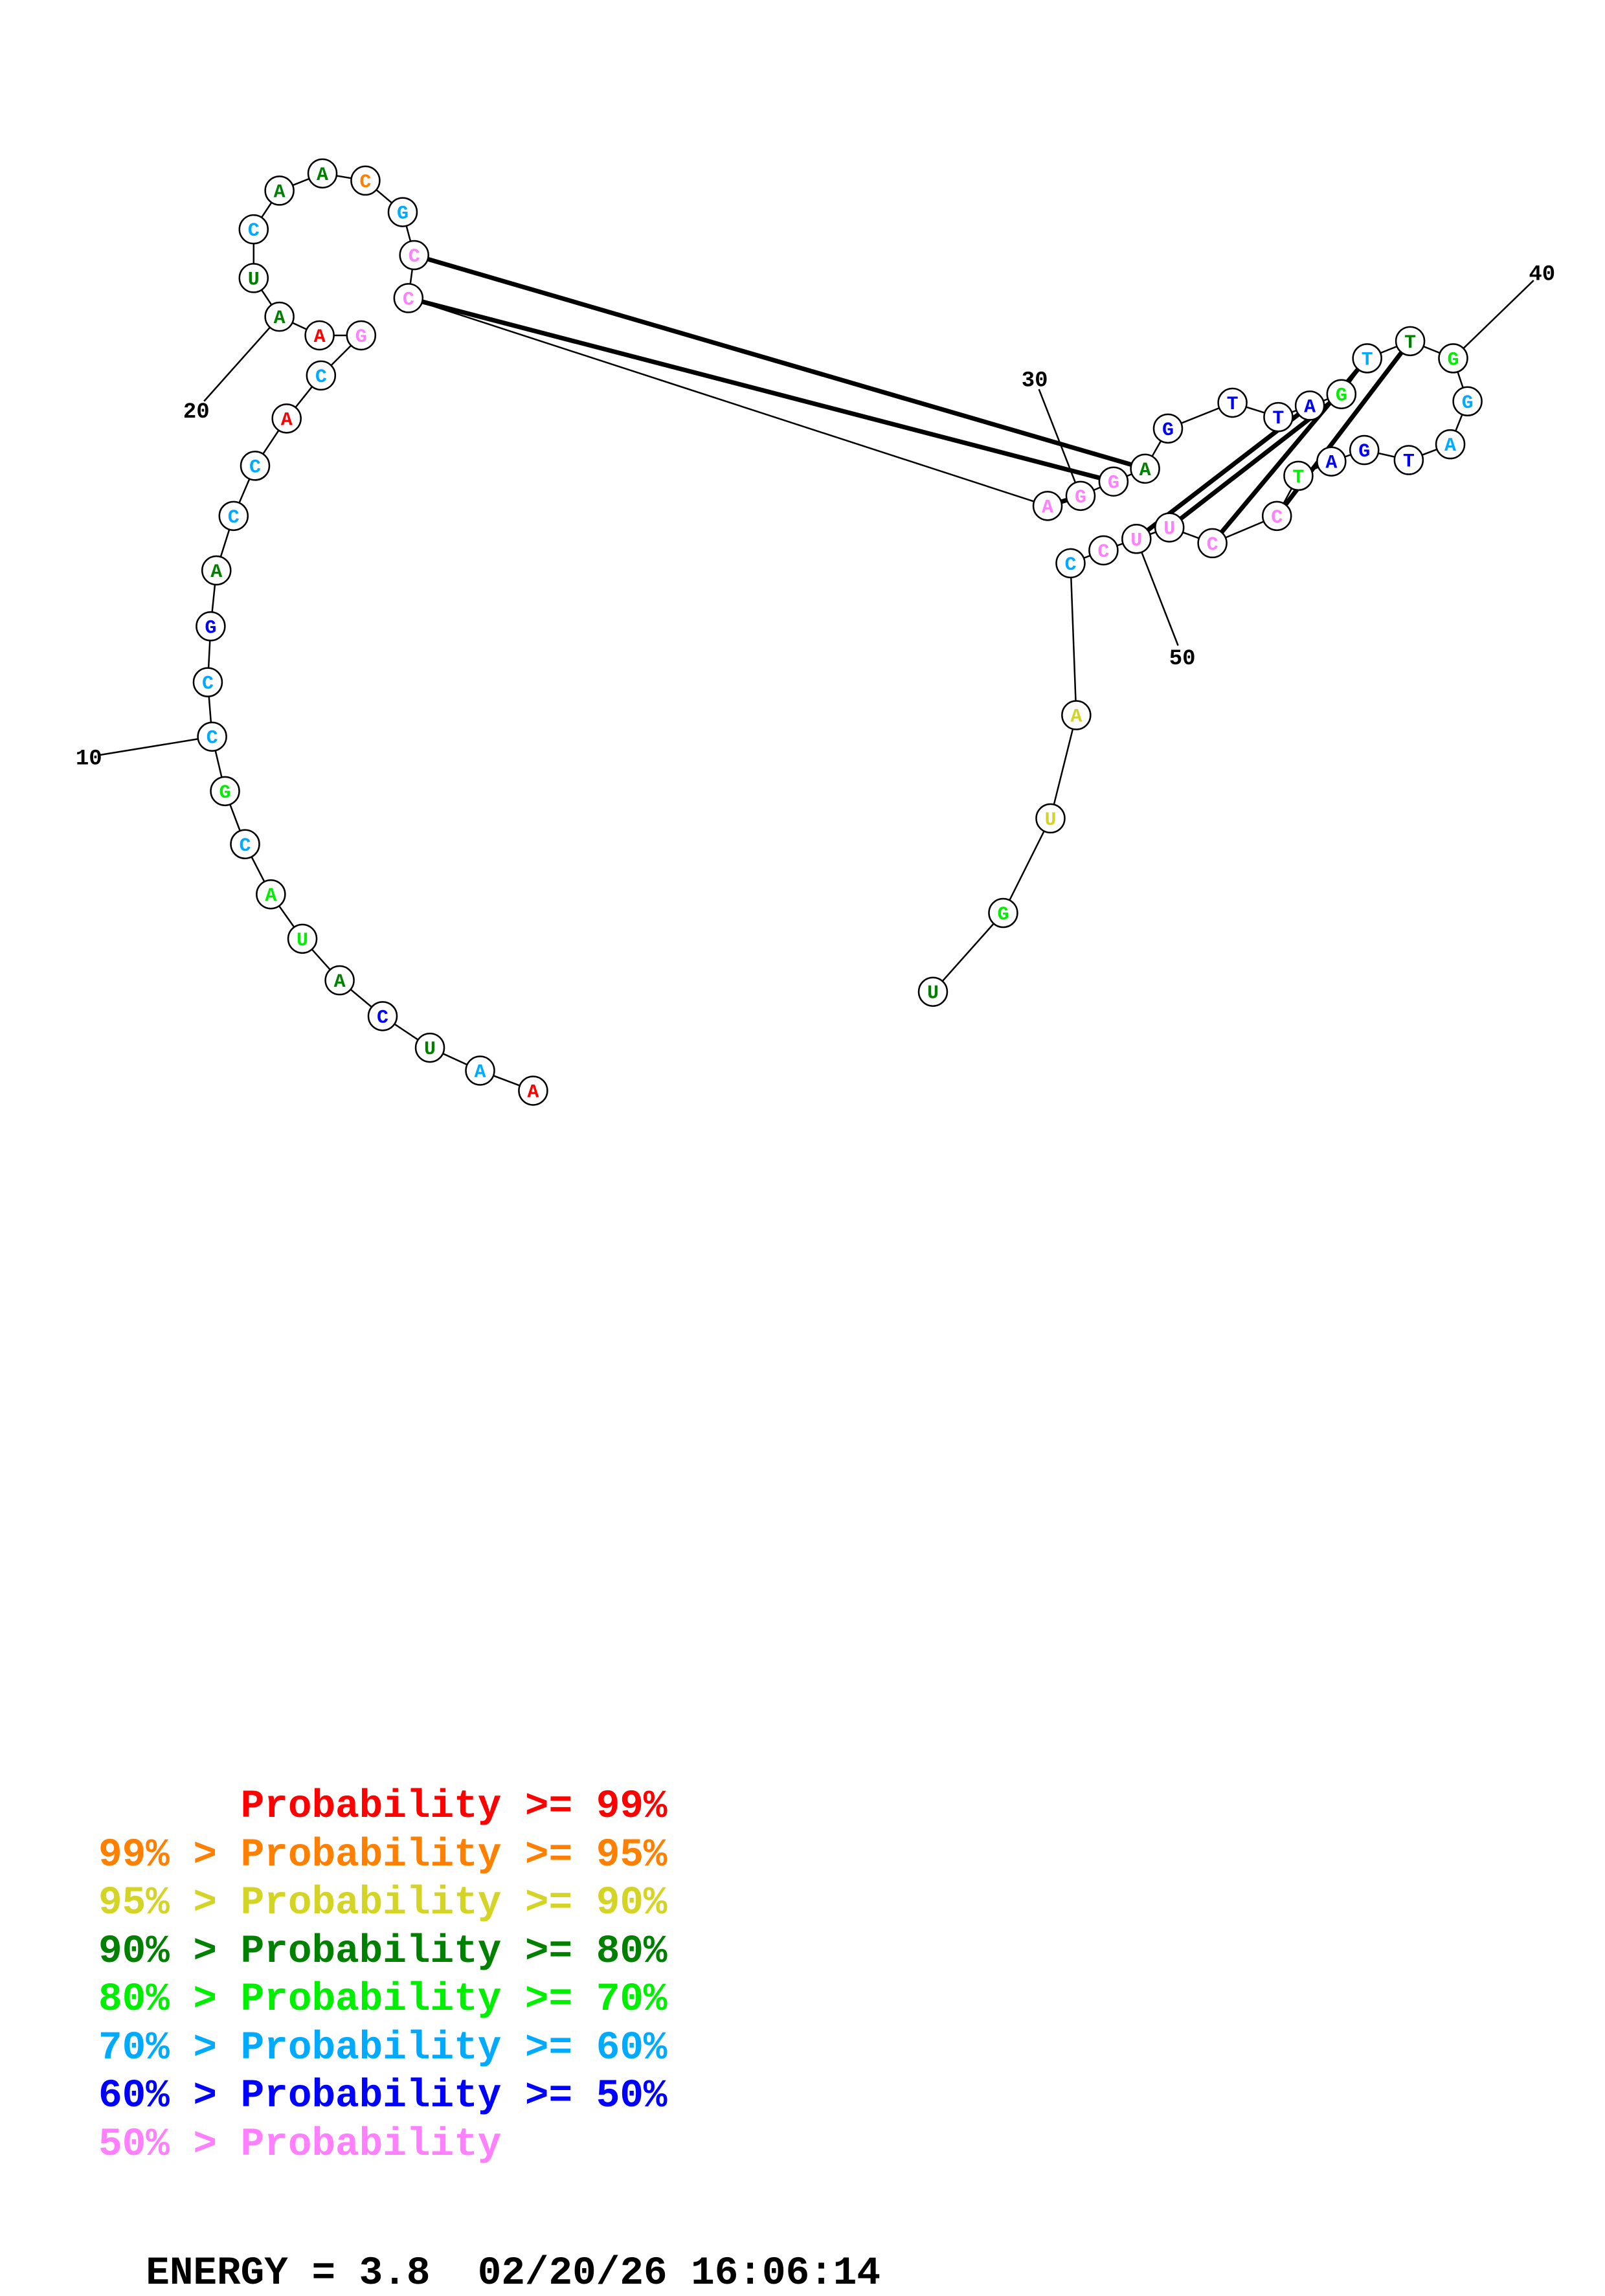 This screenshot has width=1605, height=2296. Describe the element at coordinates (89, 759) in the screenshot. I see `position-label: 10` at that location.